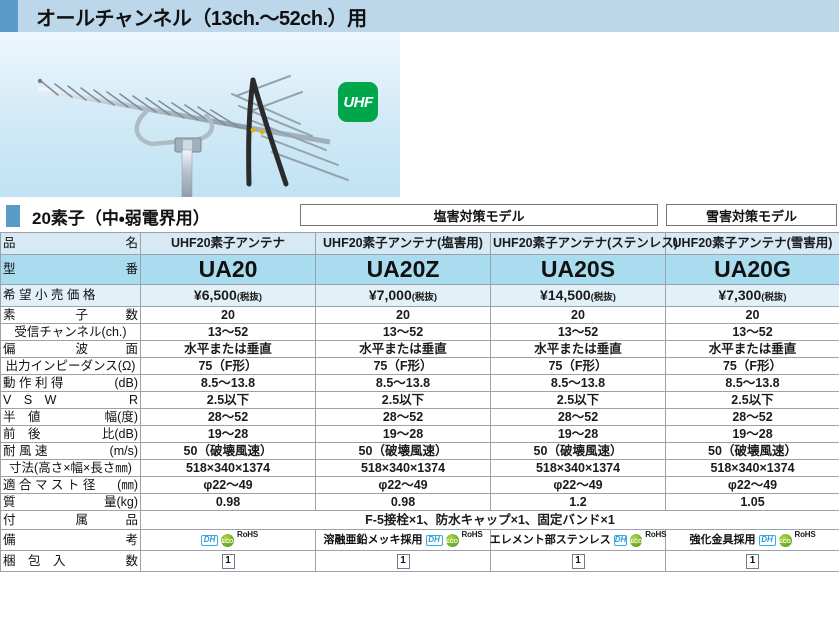 This screenshot has height=620, width=839. Describe the element at coordinates (70, 243) in the screenshot. I see `row-label-name: 品名` at that location.